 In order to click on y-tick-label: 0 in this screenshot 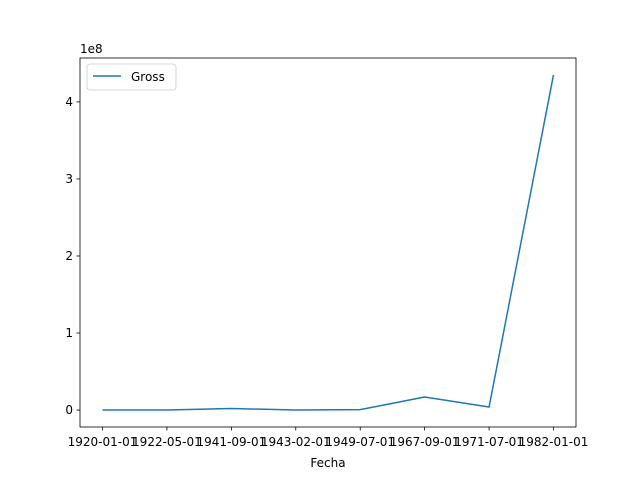, I will do `click(69, 410)`.